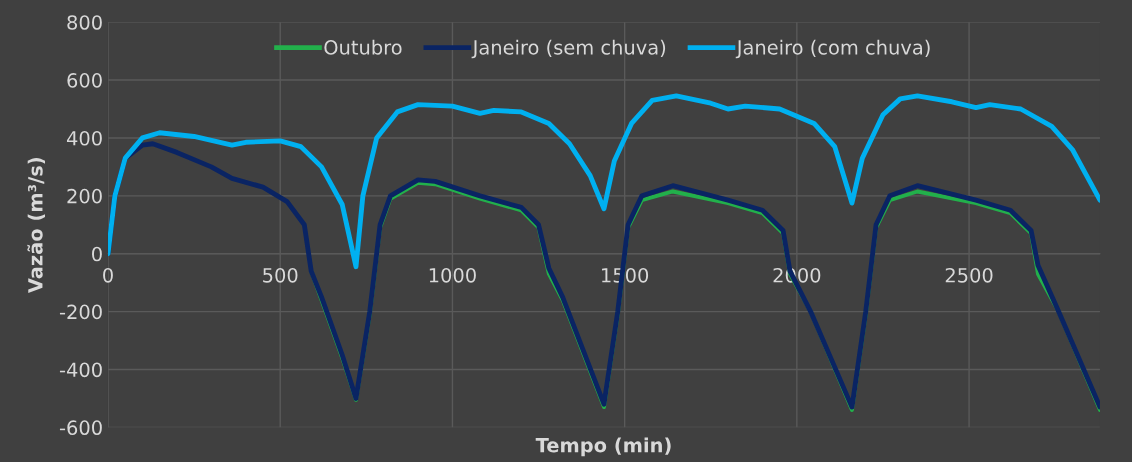  I want to click on x-tick-label: 2500, so click(969, 275).